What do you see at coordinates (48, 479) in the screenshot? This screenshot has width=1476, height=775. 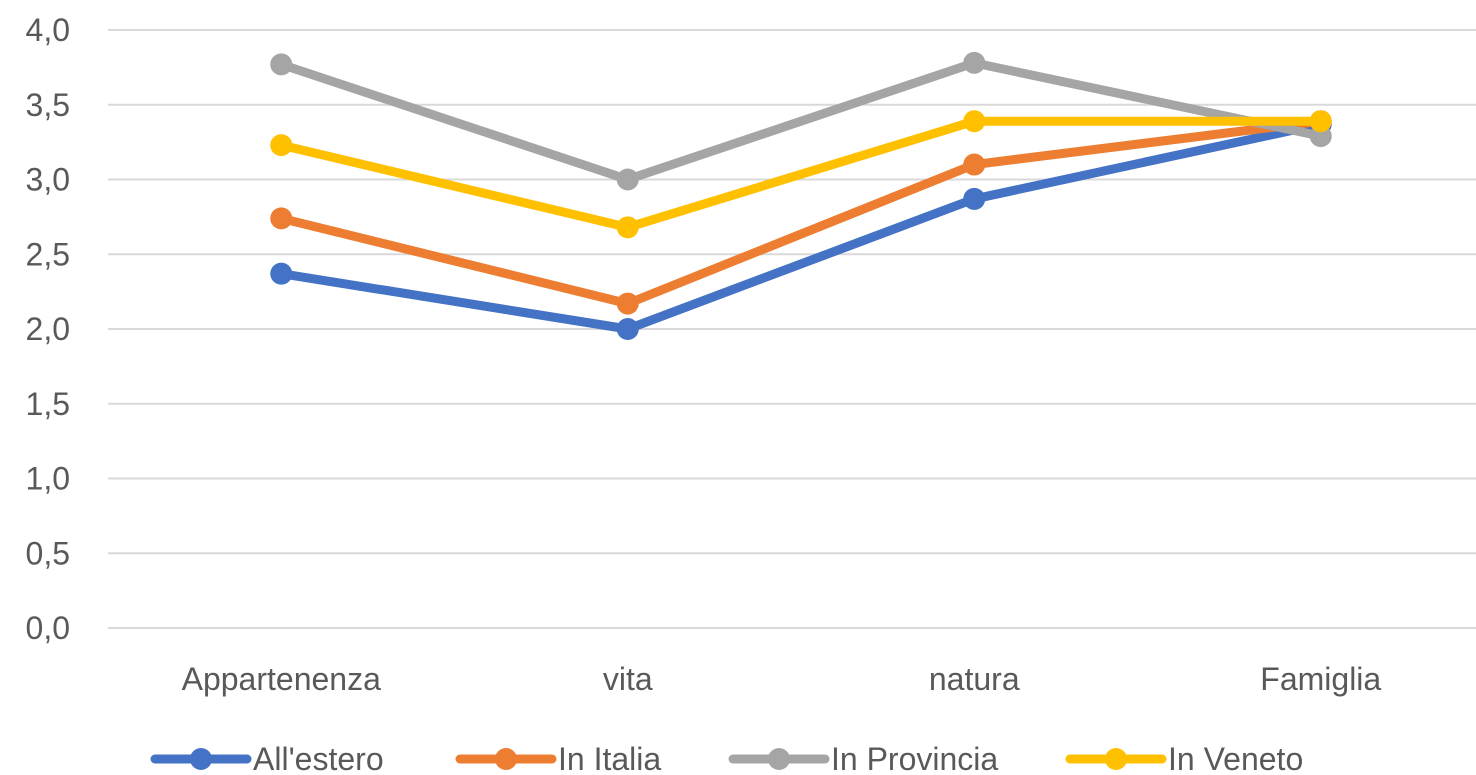 I see `y-tick-label: 1,0` at bounding box center [48, 479].